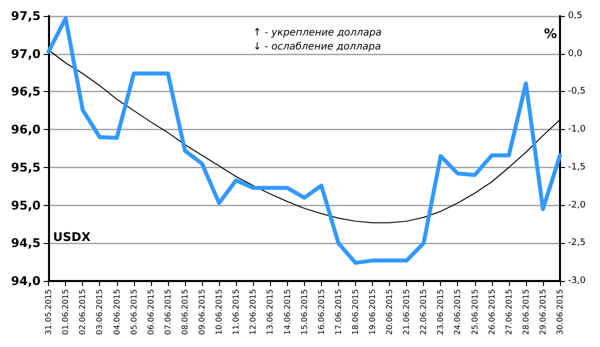 Image resolution: width=600 pixels, height=347 pixels. Describe the element at coordinates (65, 312) in the screenshot. I see `x-tick-label: 01.06.2015` at that location.